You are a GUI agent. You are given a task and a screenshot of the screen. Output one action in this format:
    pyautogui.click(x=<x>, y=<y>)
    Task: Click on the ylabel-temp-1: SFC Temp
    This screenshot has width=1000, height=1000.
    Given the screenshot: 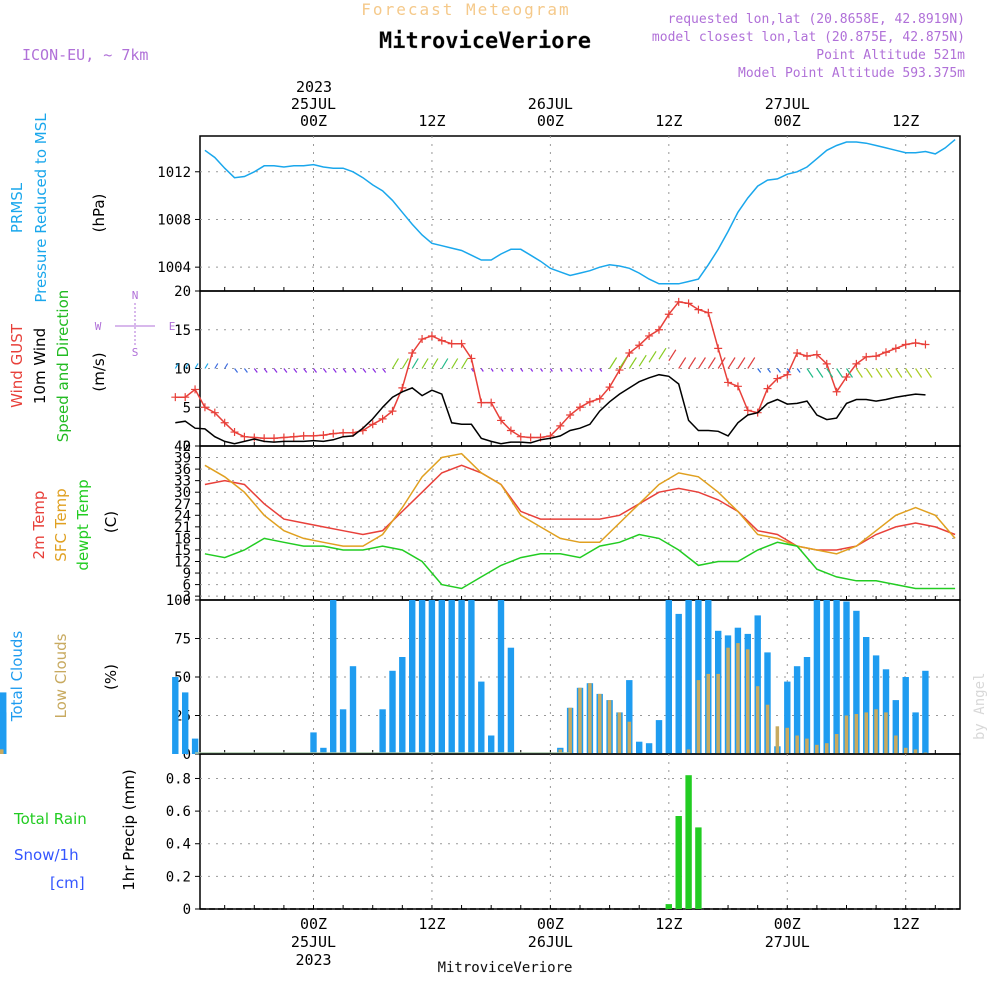 What is the action you would take?
    pyautogui.click(x=61, y=524)
    